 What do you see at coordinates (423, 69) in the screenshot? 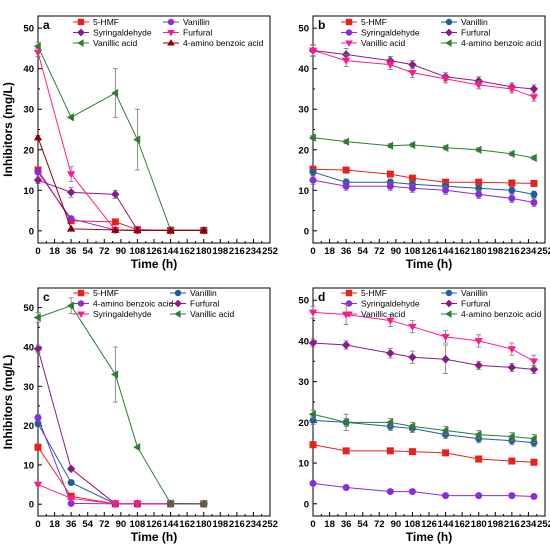
I see `series-furfural` at bounding box center [423, 69].